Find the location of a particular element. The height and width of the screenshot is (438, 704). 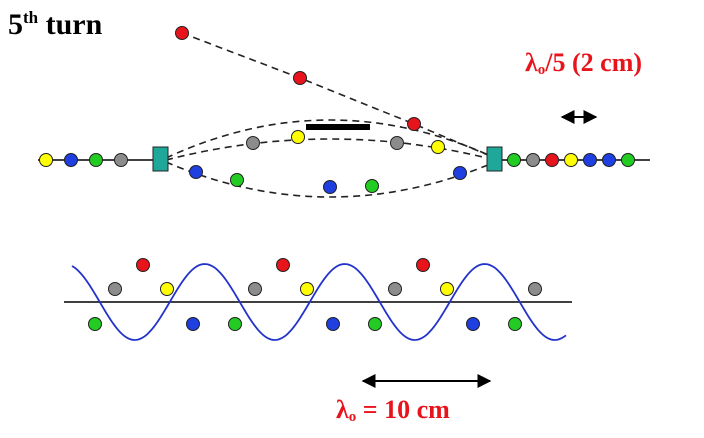

lower-orbit is located at coordinates (330, 179).